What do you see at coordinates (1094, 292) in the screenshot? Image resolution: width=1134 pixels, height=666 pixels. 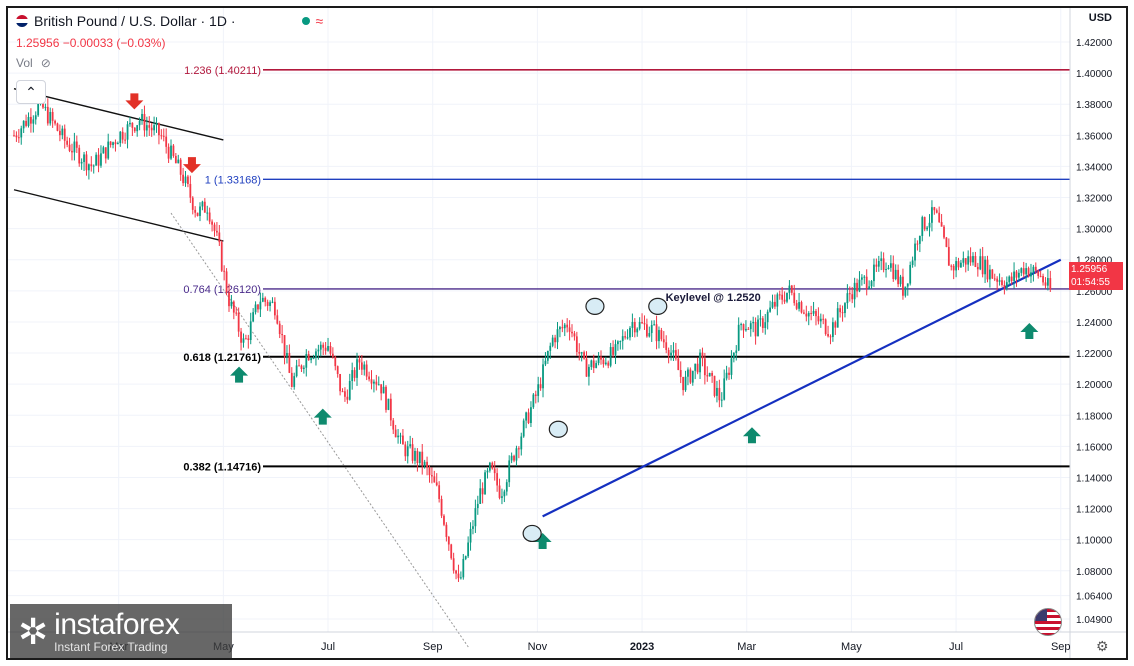 I see `y-tick-label: 1.26000` at bounding box center [1094, 292].